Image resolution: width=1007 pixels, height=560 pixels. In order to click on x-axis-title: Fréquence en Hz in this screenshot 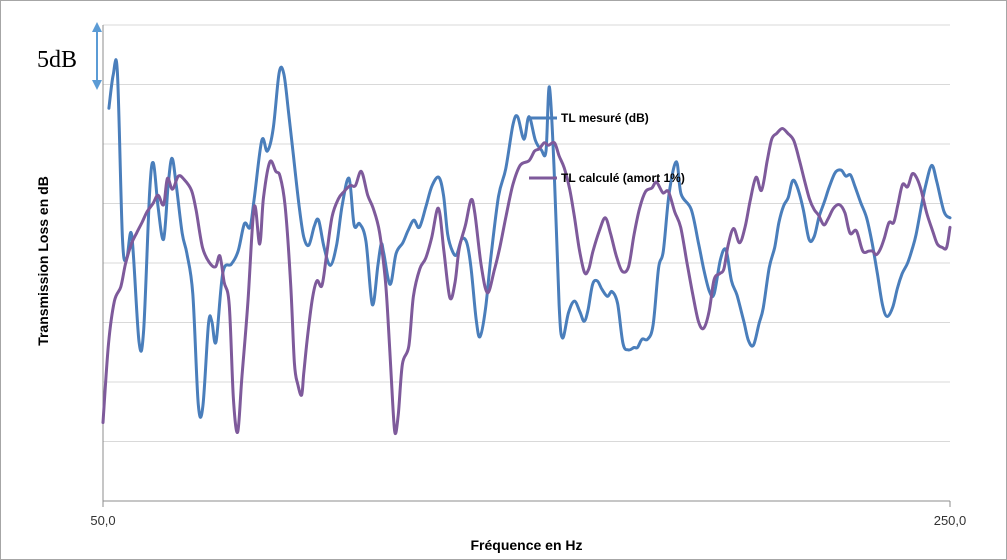, I will do `click(526, 545)`.